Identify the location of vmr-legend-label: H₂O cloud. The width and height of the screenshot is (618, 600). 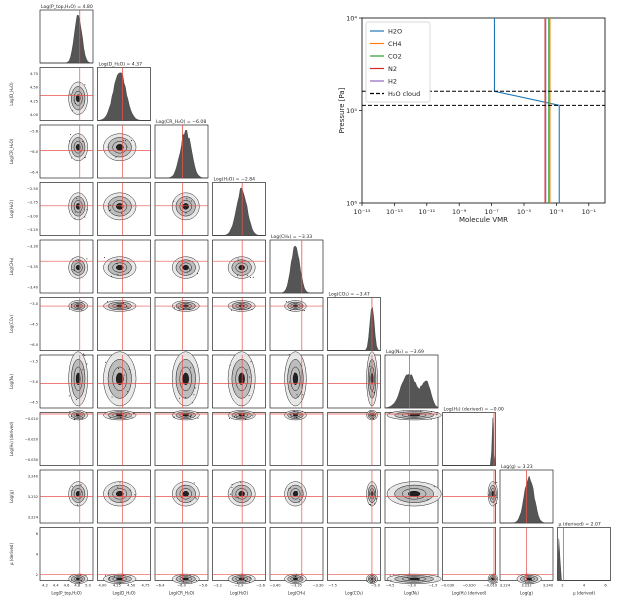
(404, 94).